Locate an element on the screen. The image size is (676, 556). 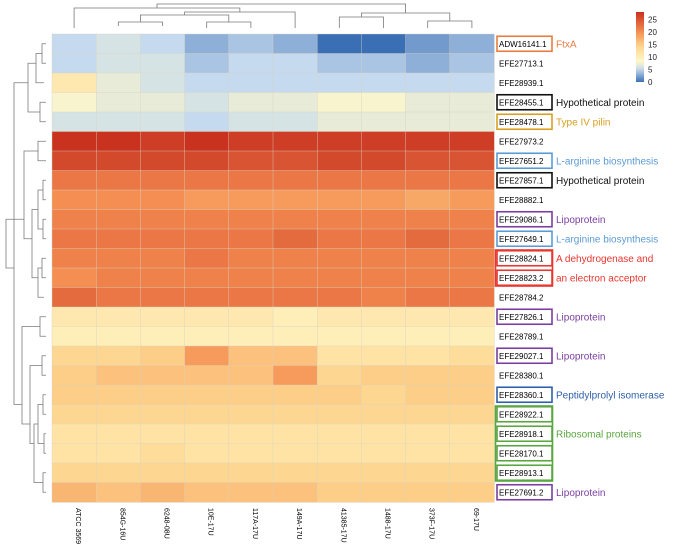
row-label: EFE27713.1 is located at coordinates (521, 63).